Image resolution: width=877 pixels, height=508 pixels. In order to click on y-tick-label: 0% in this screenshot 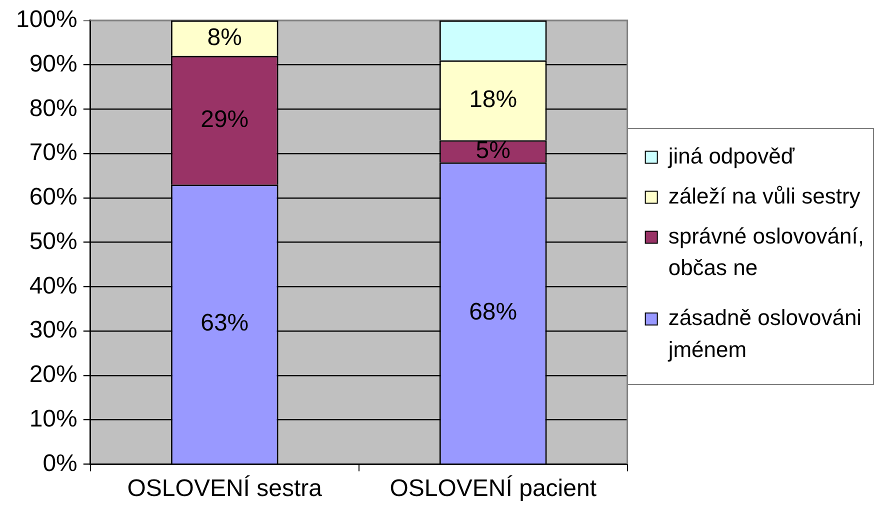, I will do `click(60, 463)`.